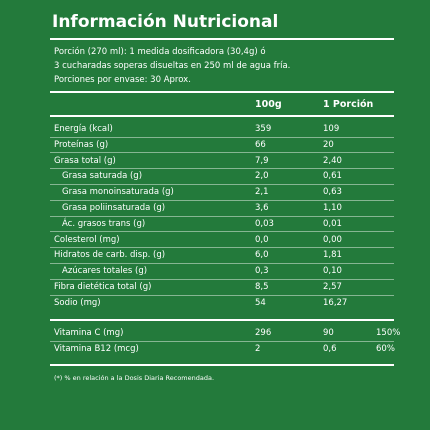 Image resolution: width=430 pixels, height=430 pixels. I want to click on row-value: 0,00, so click(332, 239).